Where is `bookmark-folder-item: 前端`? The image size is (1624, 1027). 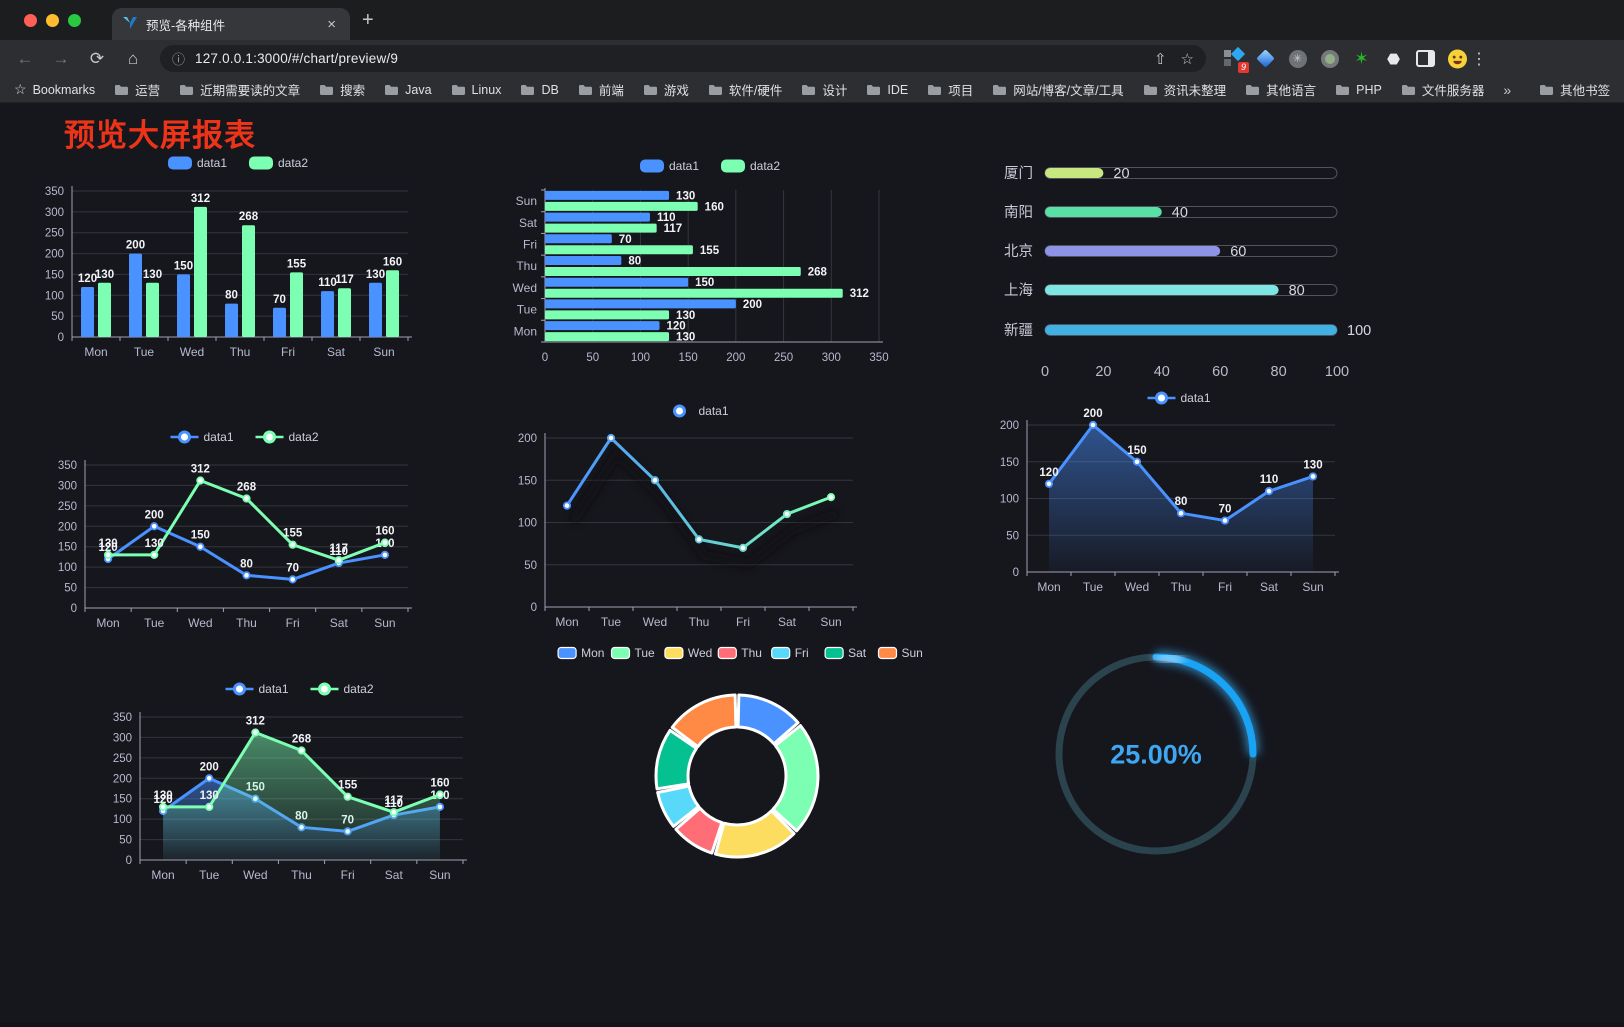
bookmark-folder-item: 前端 is located at coordinates (601, 89).